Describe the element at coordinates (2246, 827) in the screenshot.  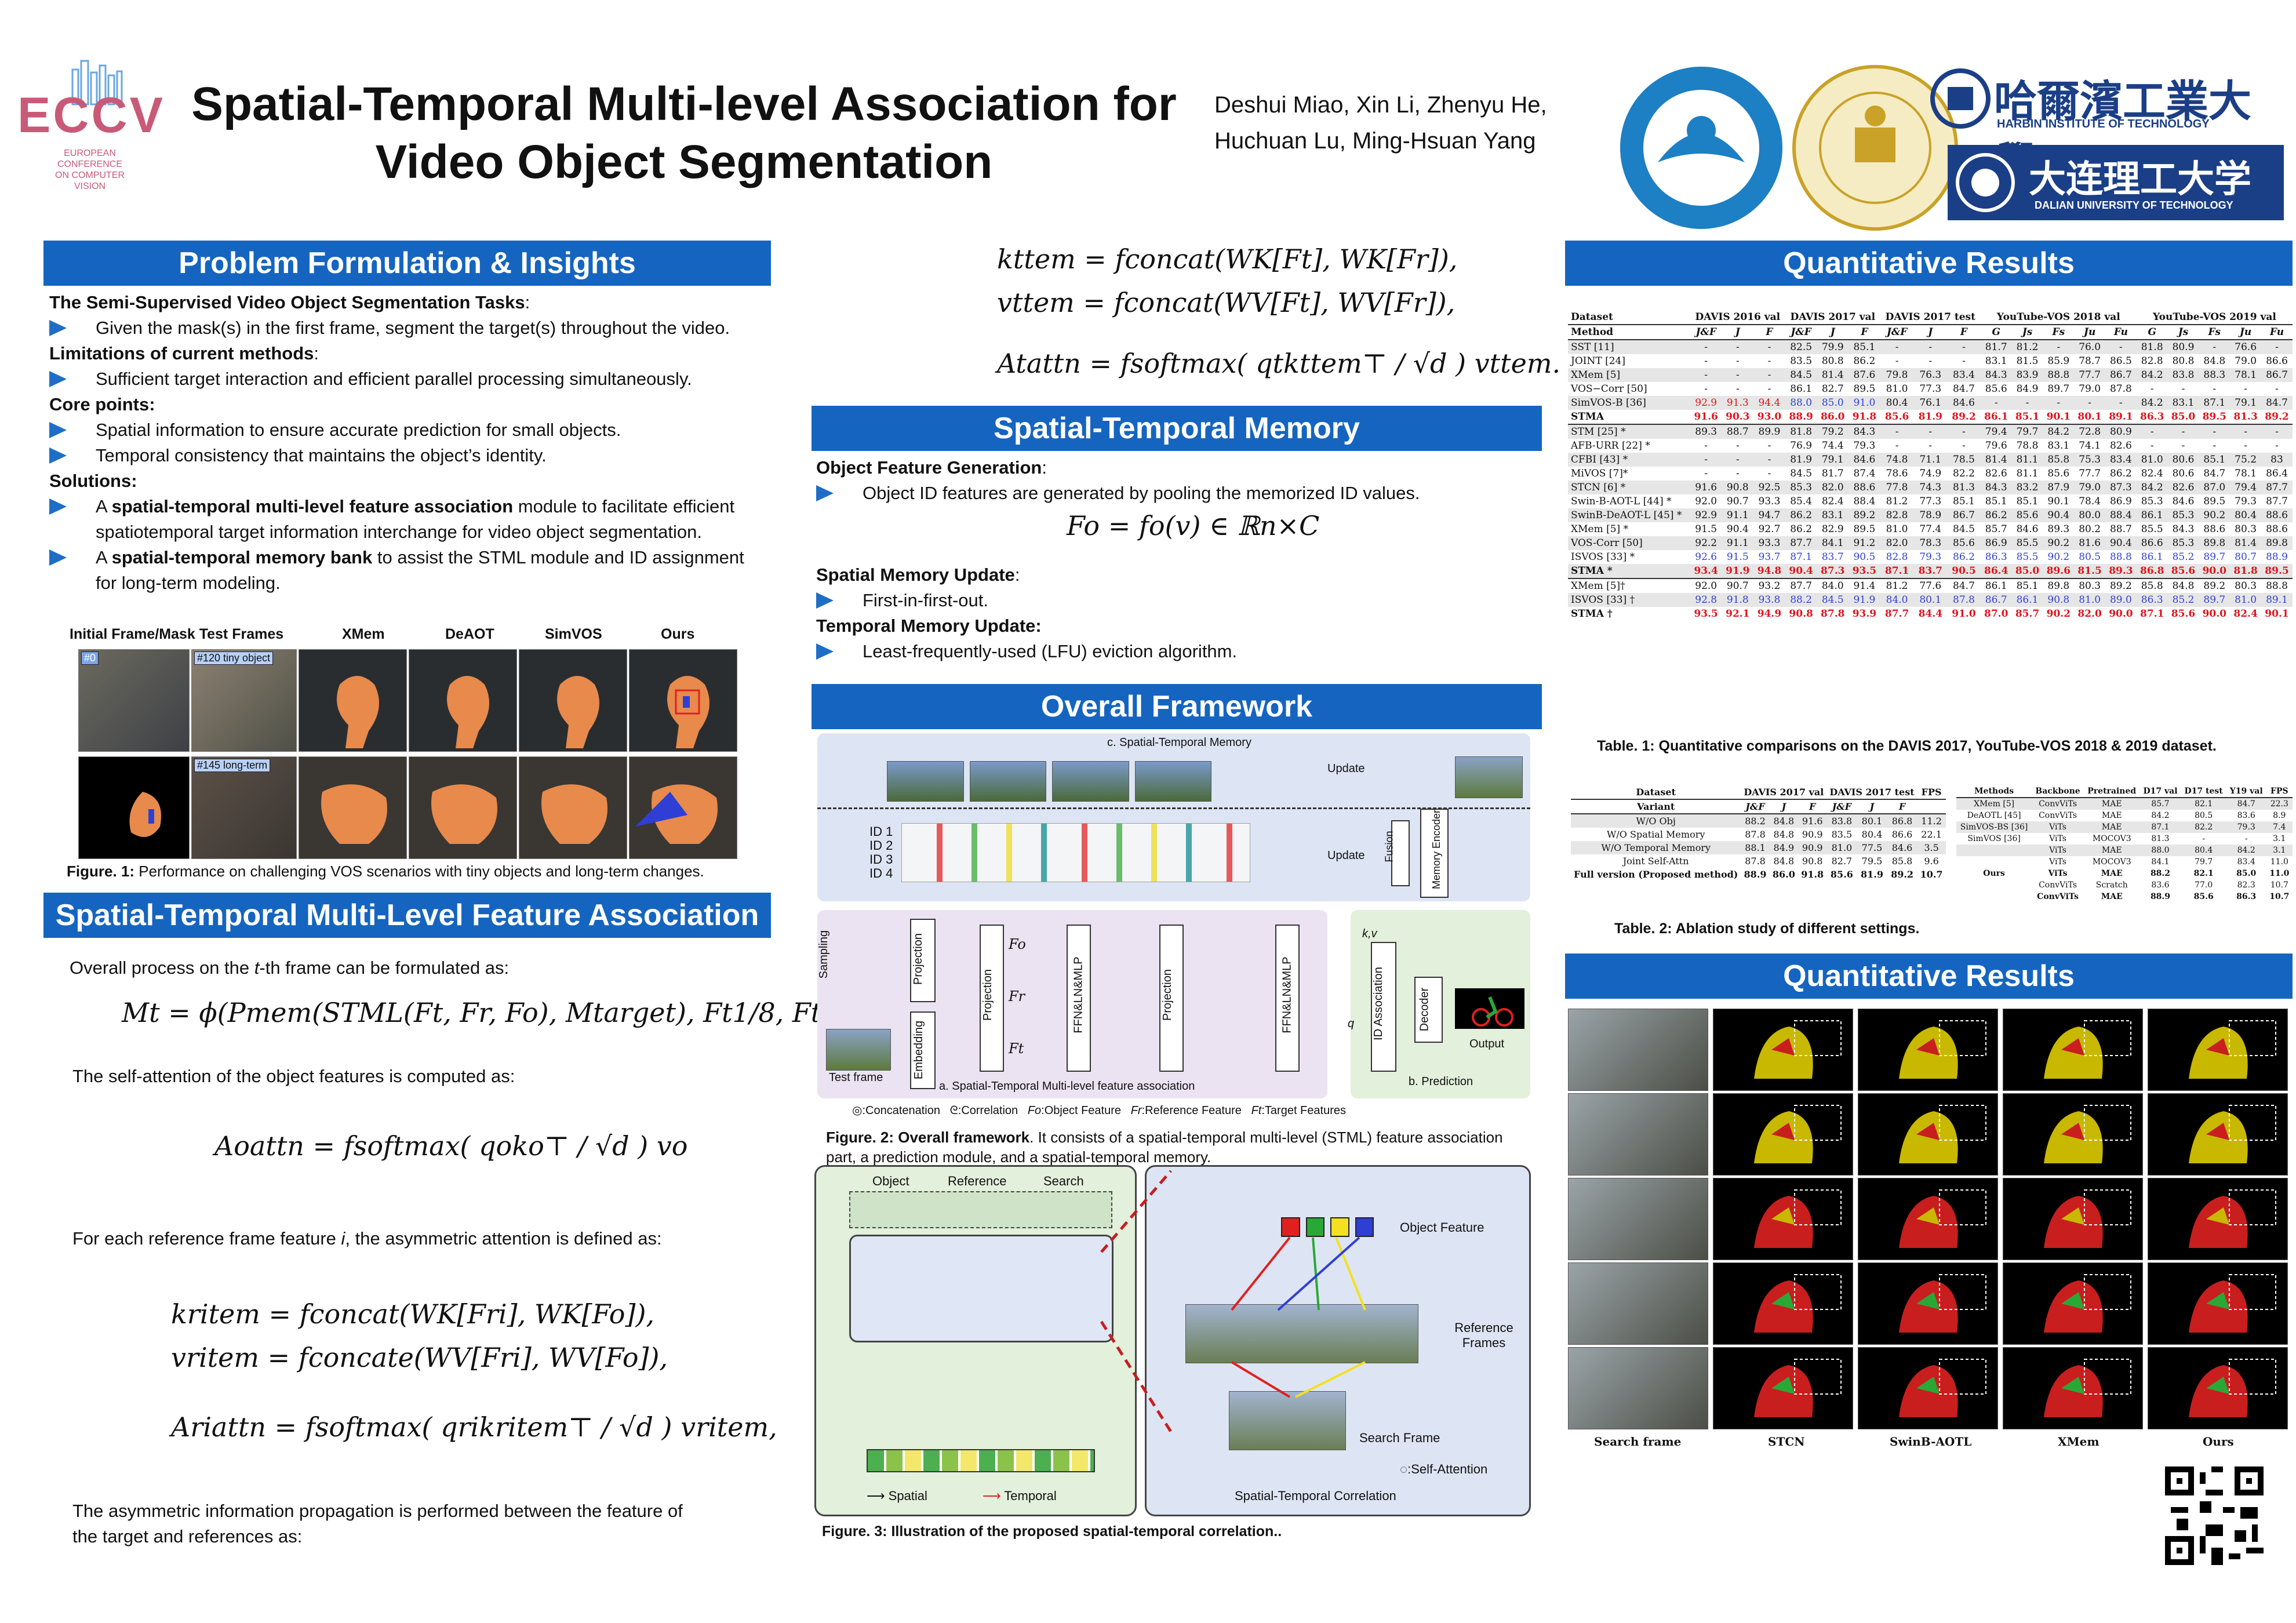
I see `table3-cell: 79.3` at that location.